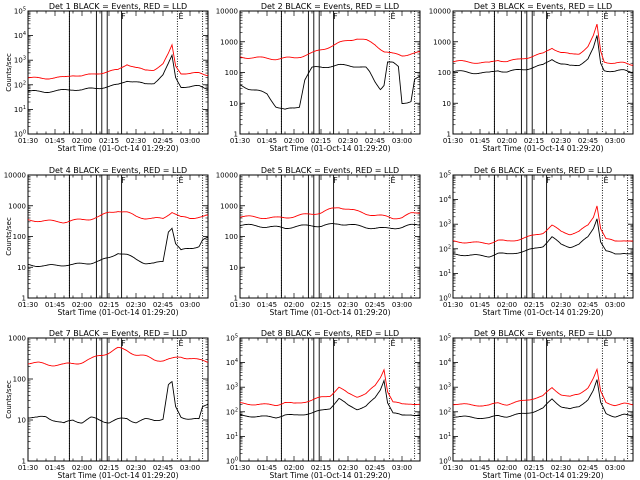 This screenshot has width=640, height=480. I want to click on y-tick-label: 10, so click(446, 104).